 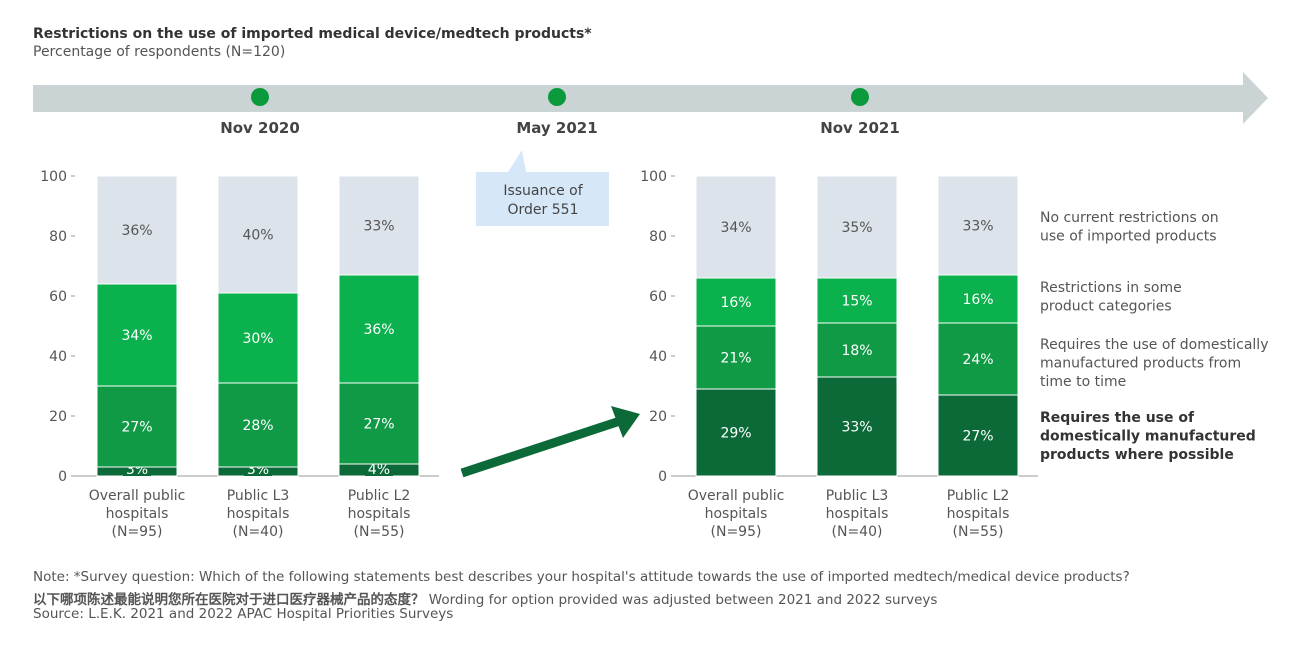 What do you see at coordinates (1111, 288) in the screenshot?
I see `legend-entry: Restrictions in some` at bounding box center [1111, 288].